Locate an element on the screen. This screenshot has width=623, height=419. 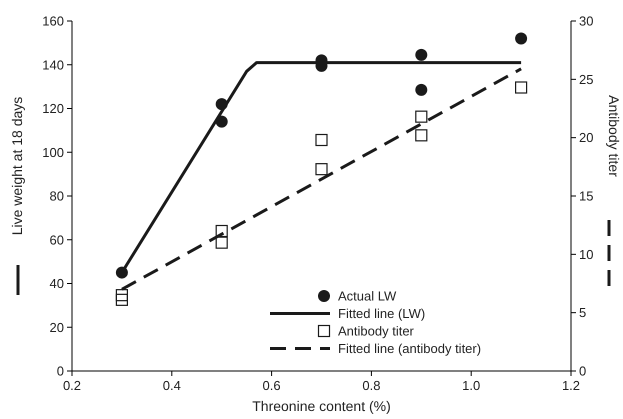
y-tick-label: 160 is located at coordinates (53, 21).